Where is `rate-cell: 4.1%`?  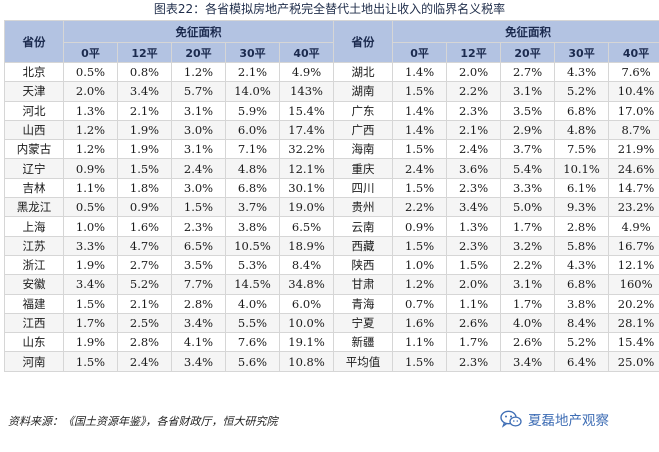 rate-cell: 4.1% is located at coordinates (198, 342).